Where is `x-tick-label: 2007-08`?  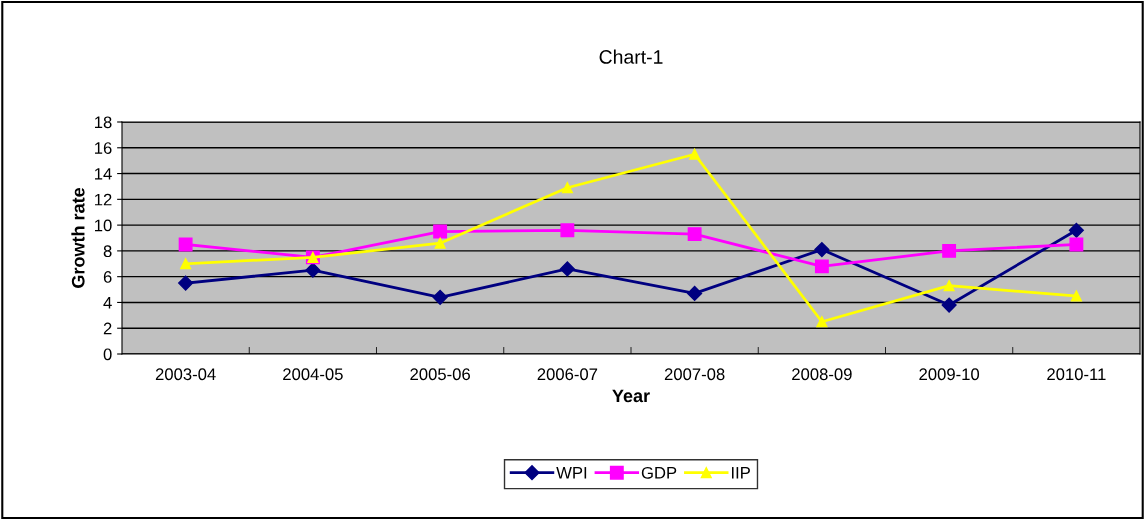 x-tick-label: 2007-08 is located at coordinates (694, 374).